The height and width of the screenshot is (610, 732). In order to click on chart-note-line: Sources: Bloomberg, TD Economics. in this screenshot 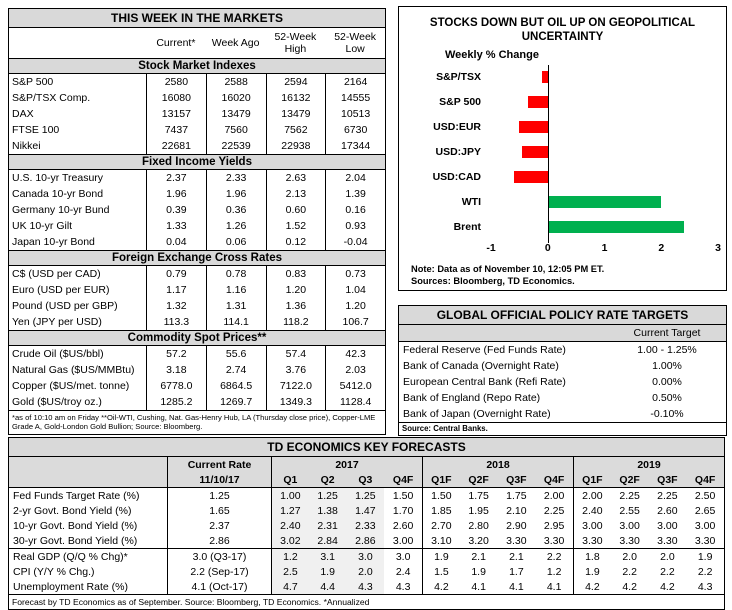, I will do `click(493, 281)`.